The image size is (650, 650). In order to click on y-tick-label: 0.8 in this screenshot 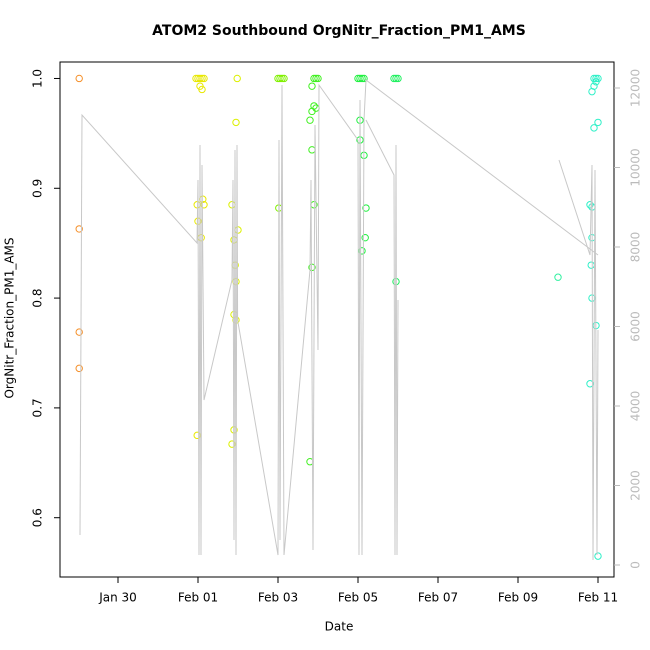, I will do `click(38, 298)`.